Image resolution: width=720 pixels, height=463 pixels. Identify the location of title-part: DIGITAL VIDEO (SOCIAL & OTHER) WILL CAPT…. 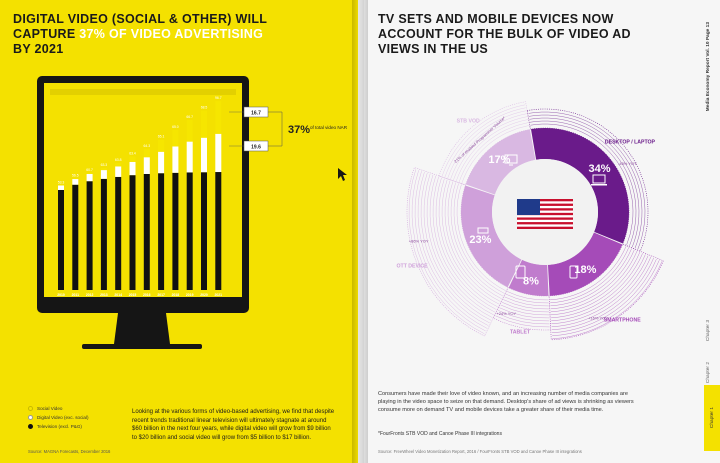
(140, 26).